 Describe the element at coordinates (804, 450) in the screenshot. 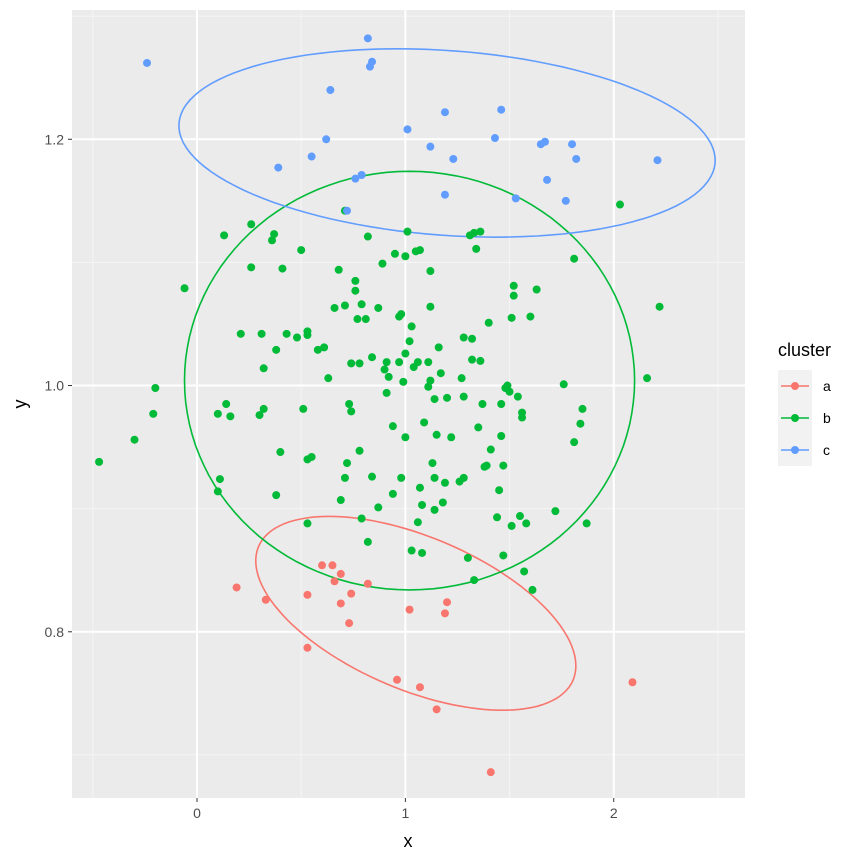

I see `legend-item-c: c` at that location.